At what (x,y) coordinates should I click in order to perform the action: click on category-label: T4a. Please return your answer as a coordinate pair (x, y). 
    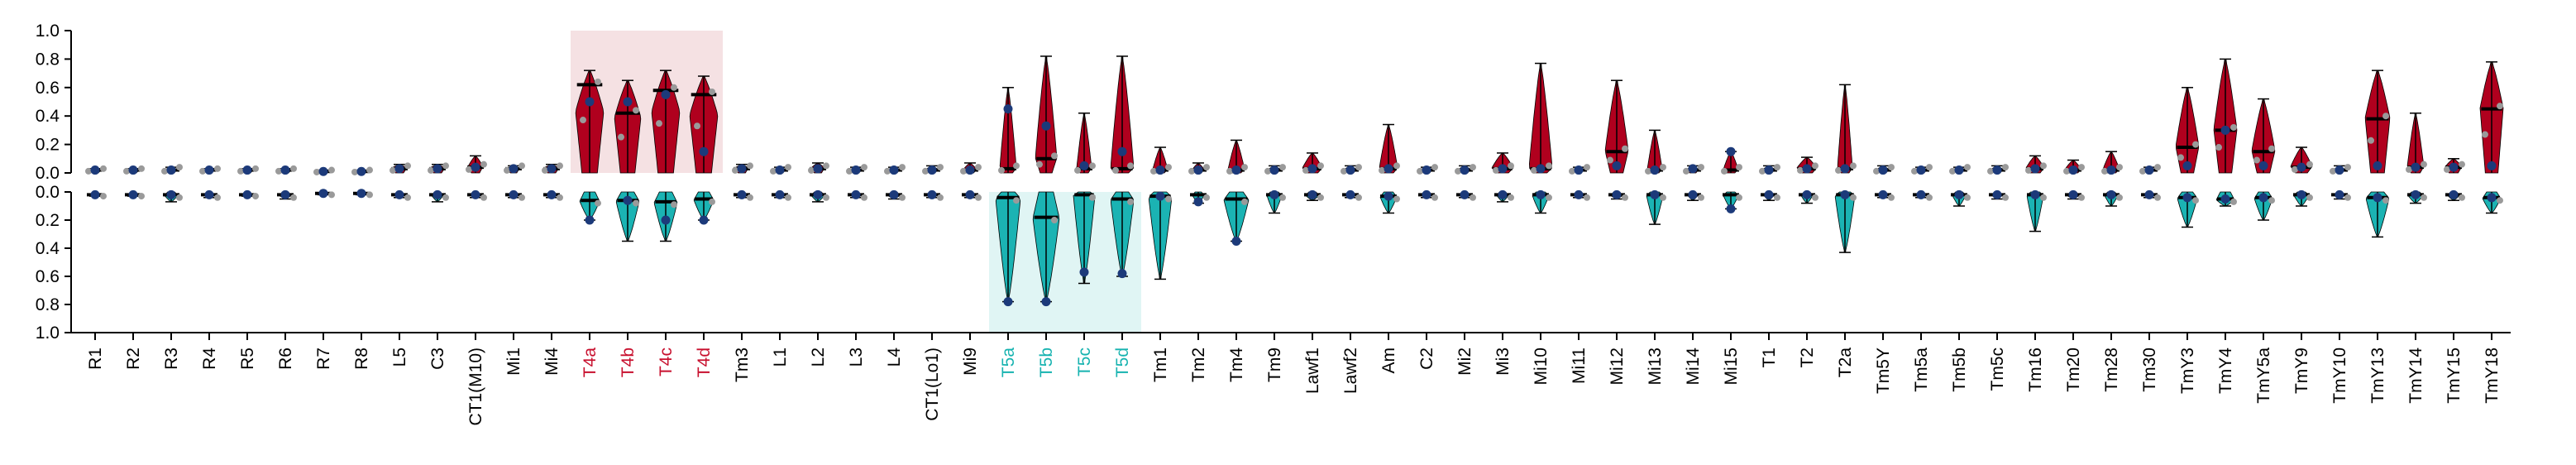
    Looking at the image, I should click on (591, 363).